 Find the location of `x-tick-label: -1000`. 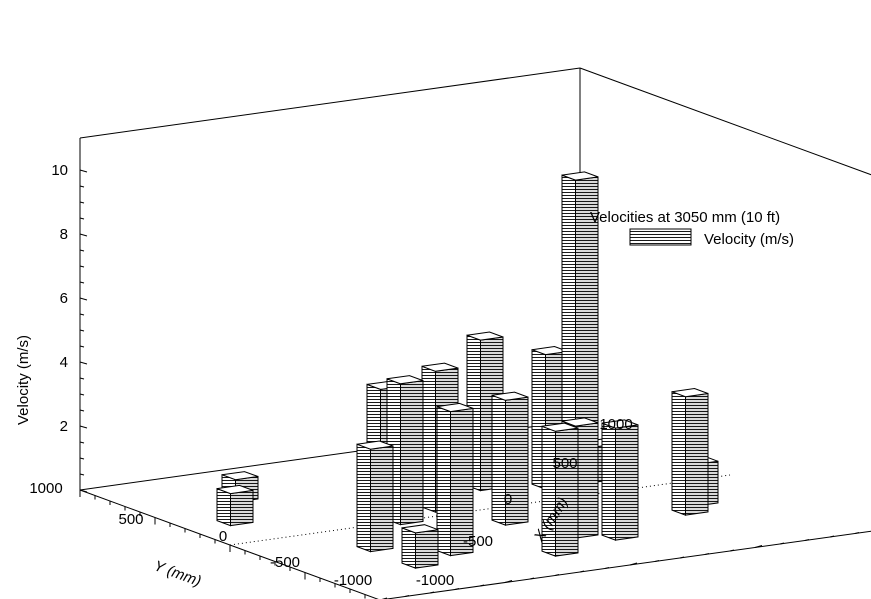

x-tick-label: -1000 is located at coordinates (435, 580).